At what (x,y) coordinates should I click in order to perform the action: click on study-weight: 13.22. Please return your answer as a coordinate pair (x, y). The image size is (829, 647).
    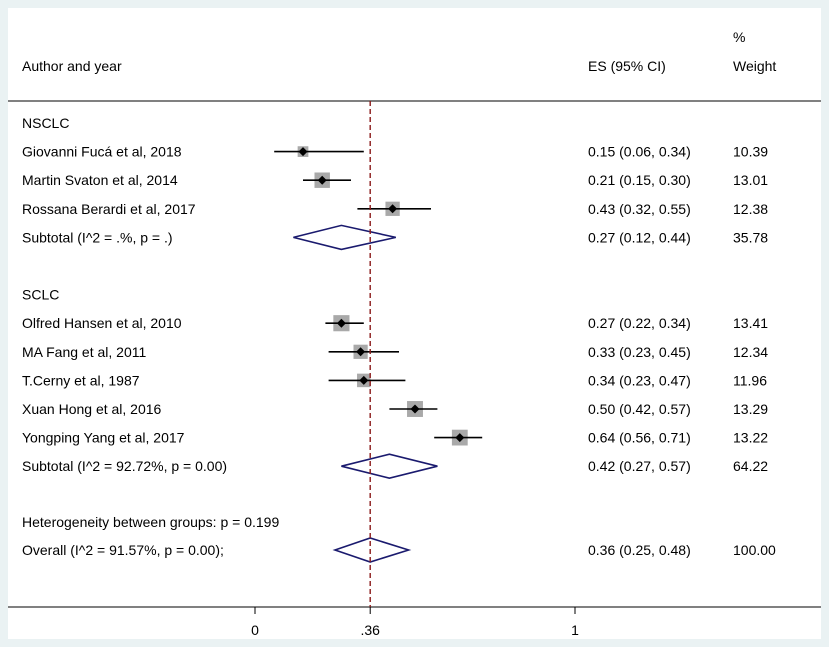
    Looking at the image, I should click on (750, 438).